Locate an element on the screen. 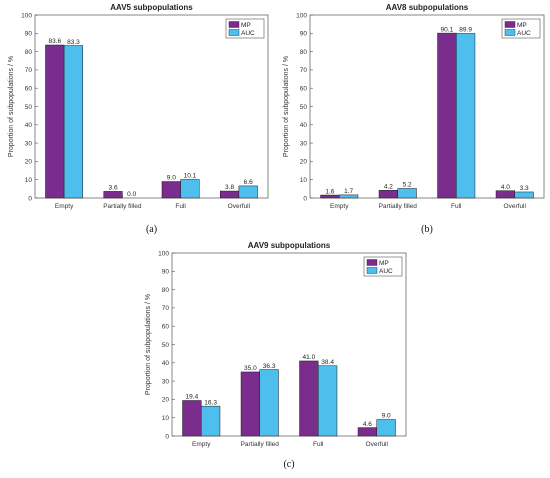 The image size is (550, 478). data-label: 4.6 is located at coordinates (367, 424).